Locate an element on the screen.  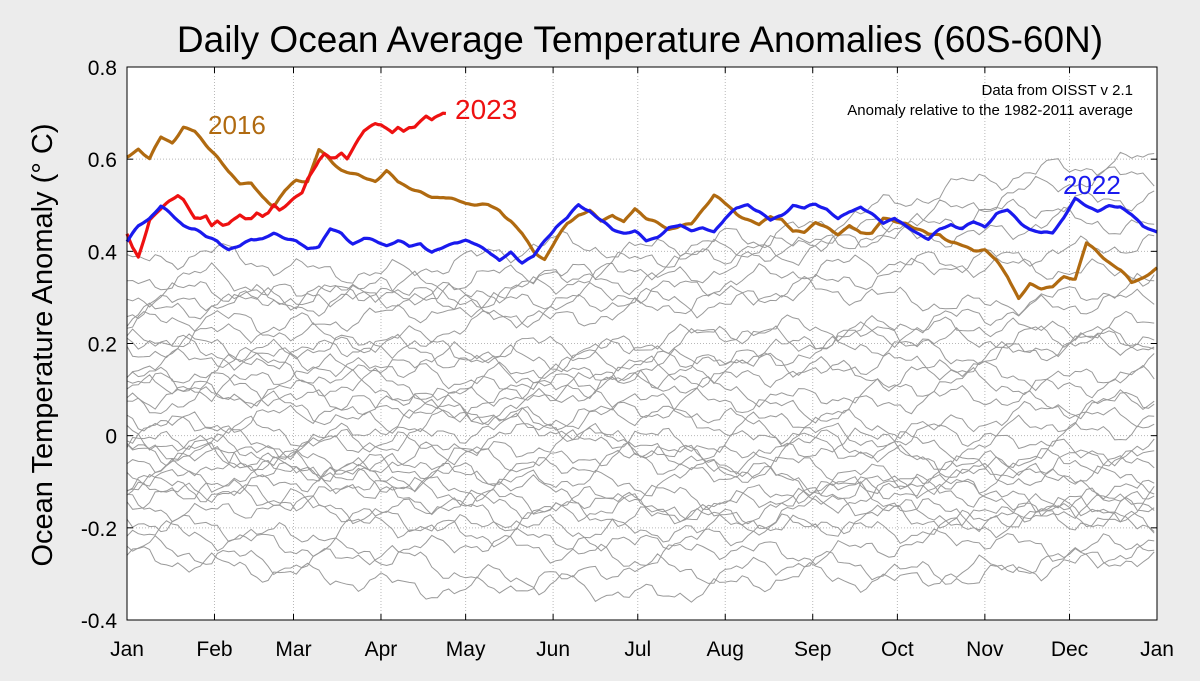
x-tick-label: Feb is located at coordinates (214, 649).